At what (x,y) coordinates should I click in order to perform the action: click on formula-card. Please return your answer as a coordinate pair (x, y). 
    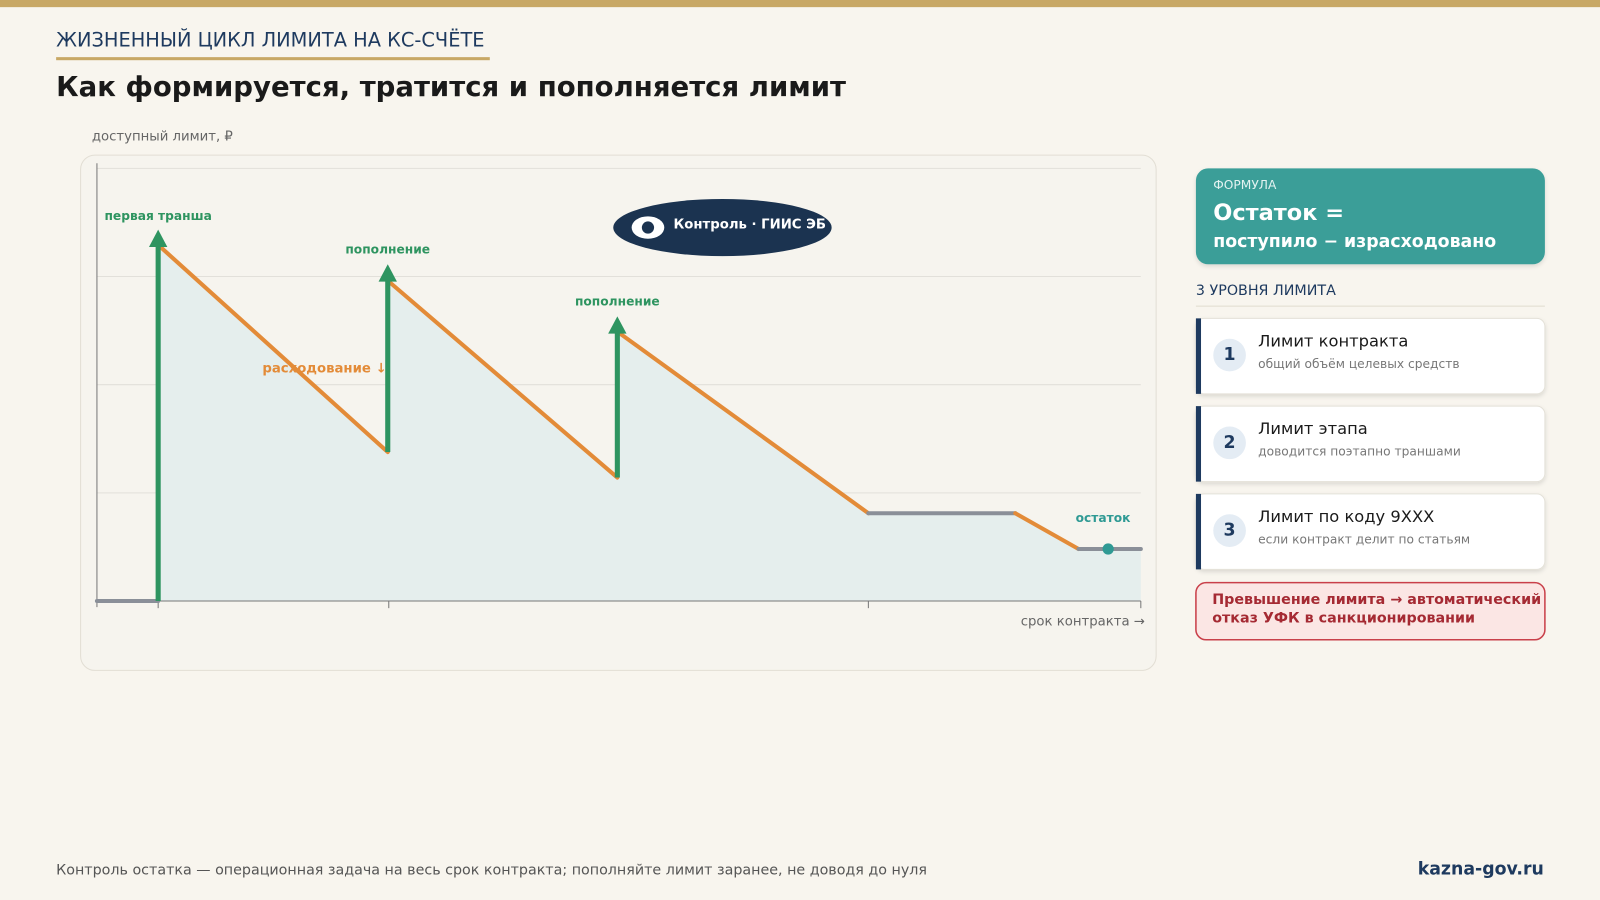
    Looking at the image, I should click on (1370, 216).